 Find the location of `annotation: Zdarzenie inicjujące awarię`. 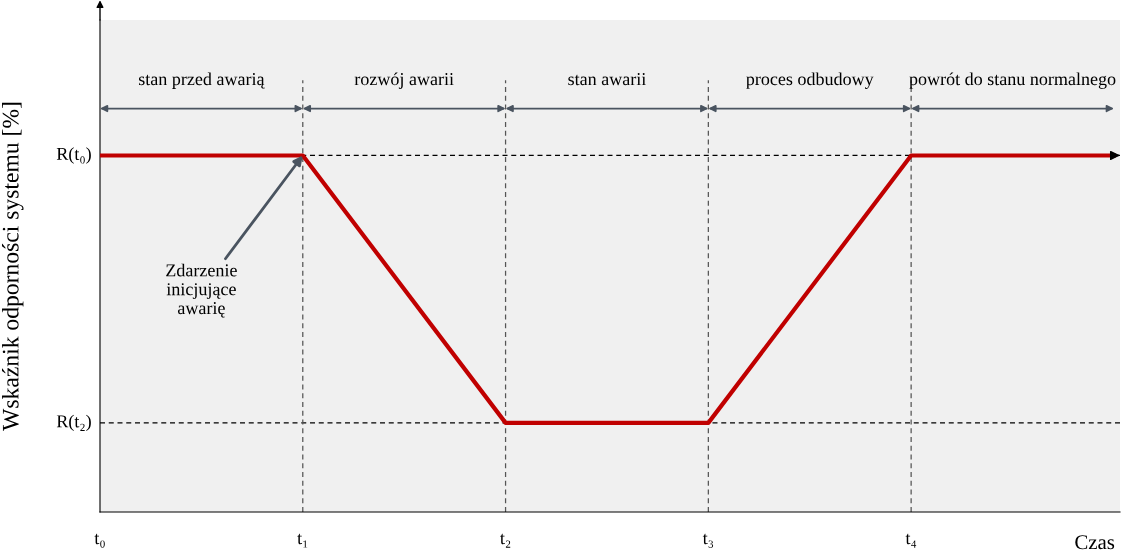

annotation: Zdarzenie inicjujące awarię is located at coordinates (201, 290).